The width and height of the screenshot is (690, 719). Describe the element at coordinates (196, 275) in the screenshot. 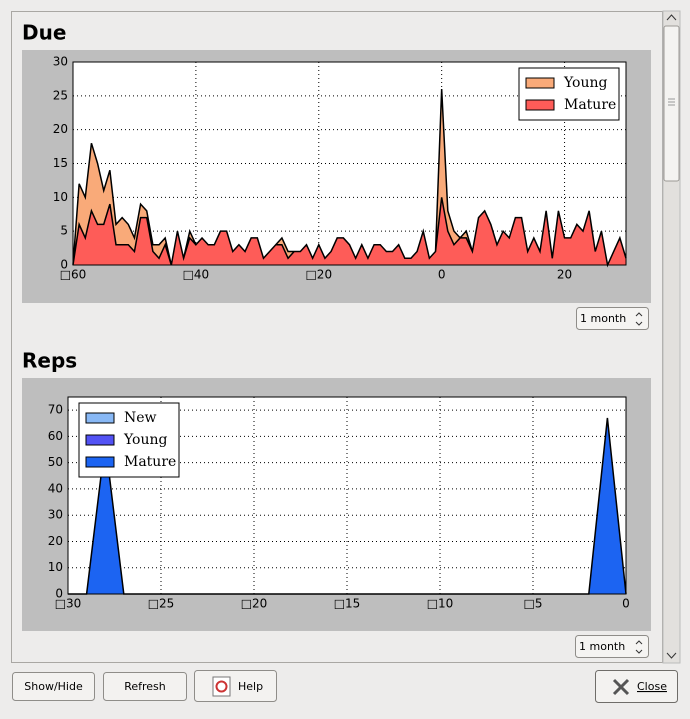

I see `x-tick-label: □40` at that location.